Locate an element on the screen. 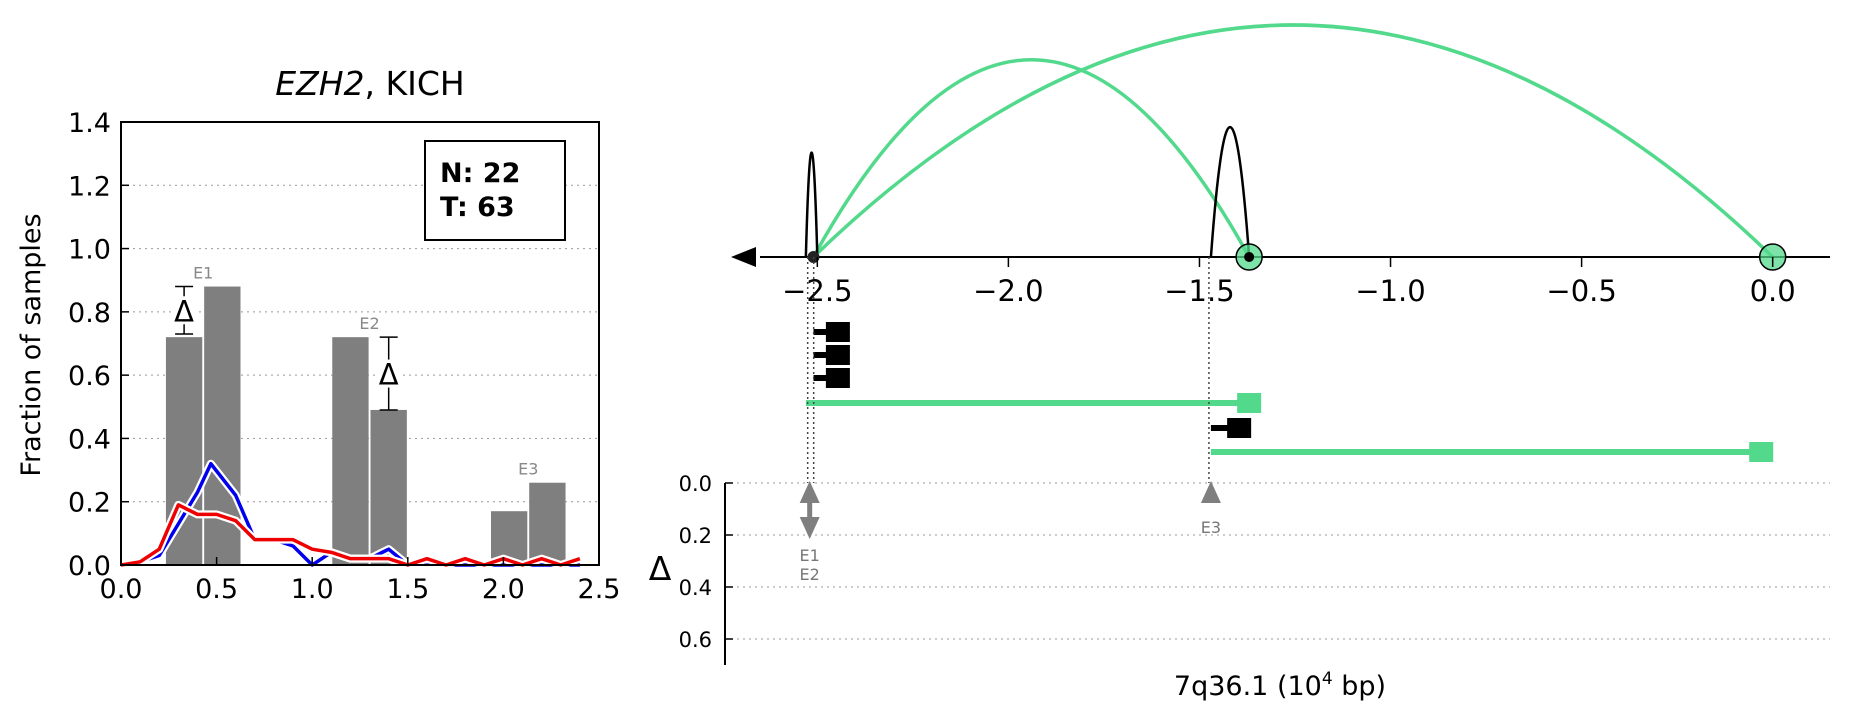 The image size is (1851, 718). left-y-tick-label: 0.4 is located at coordinates (89, 439).